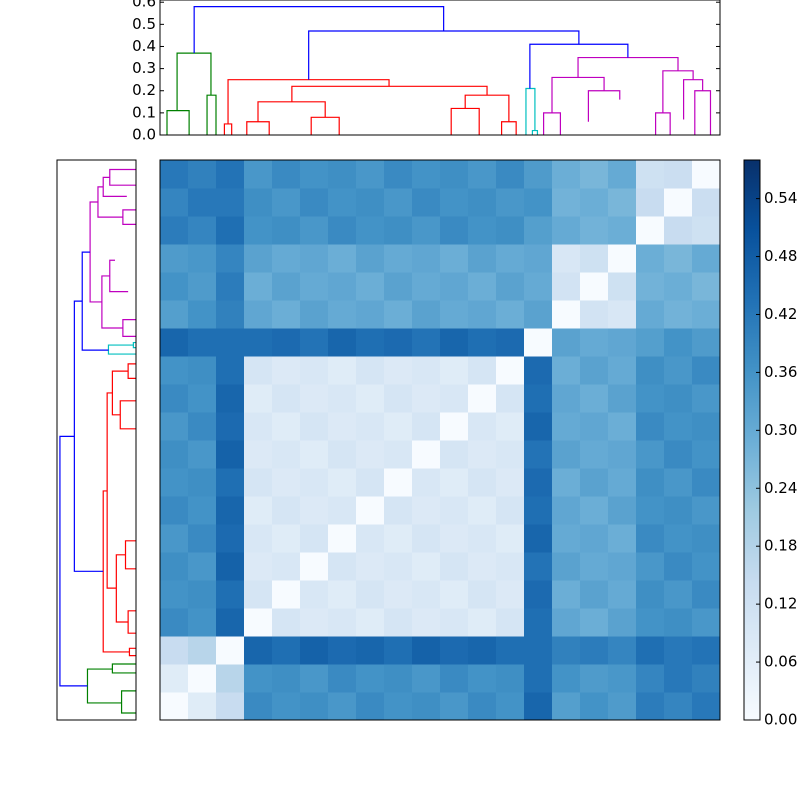 This screenshot has height=800, width=800. What do you see at coordinates (144, 90) in the screenshot?
I see `y-tick-label: 0.2` at bounding box center [144, 90].